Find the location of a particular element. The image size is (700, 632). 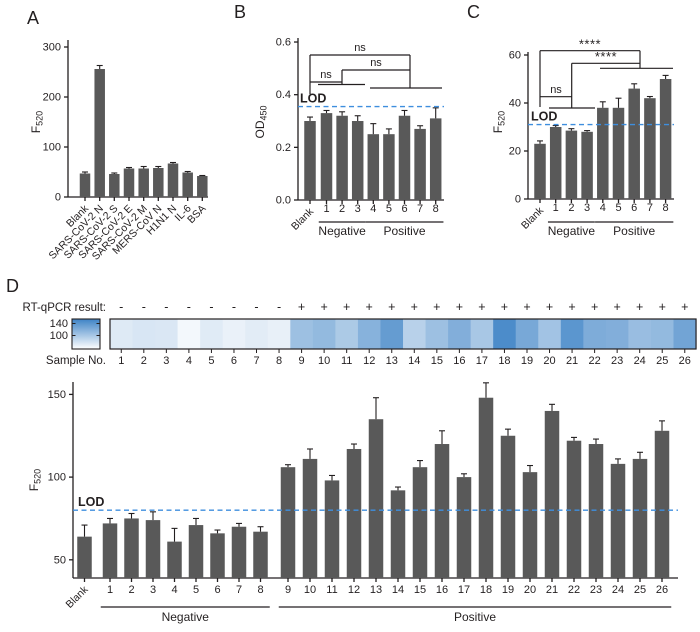

category-label: 12 is located at coordinates (354, 590).